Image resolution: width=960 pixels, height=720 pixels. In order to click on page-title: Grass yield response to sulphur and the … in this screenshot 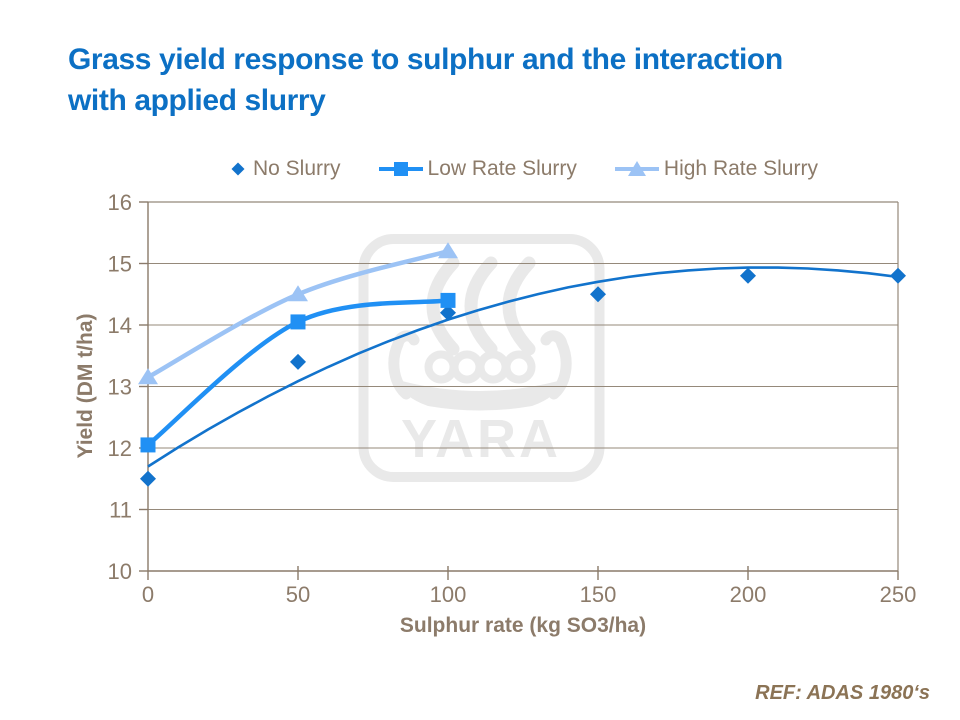, I will do `click(498, 81)`.